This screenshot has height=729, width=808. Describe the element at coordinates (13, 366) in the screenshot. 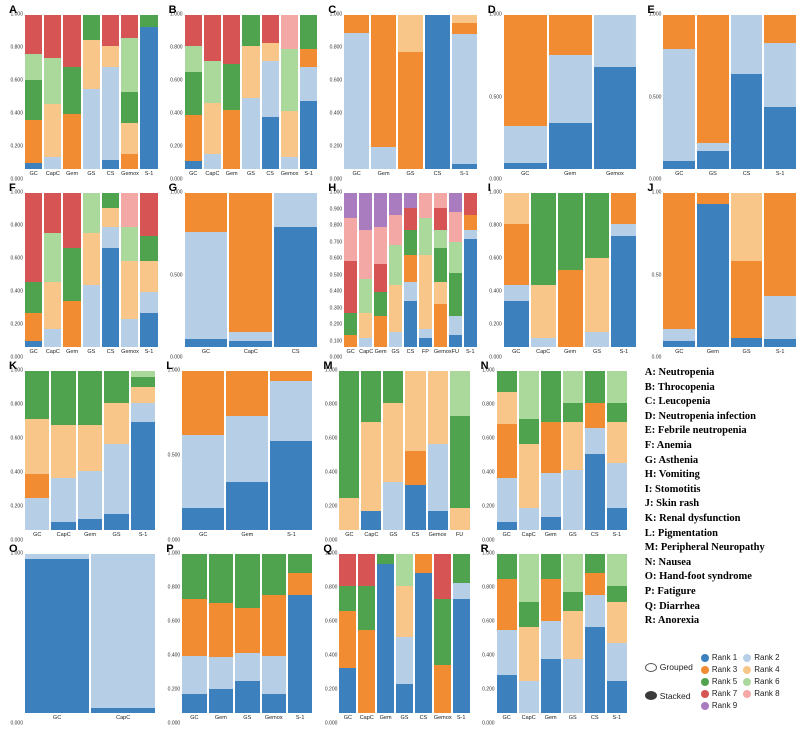

I see `panel-letter-K: K` at that location.